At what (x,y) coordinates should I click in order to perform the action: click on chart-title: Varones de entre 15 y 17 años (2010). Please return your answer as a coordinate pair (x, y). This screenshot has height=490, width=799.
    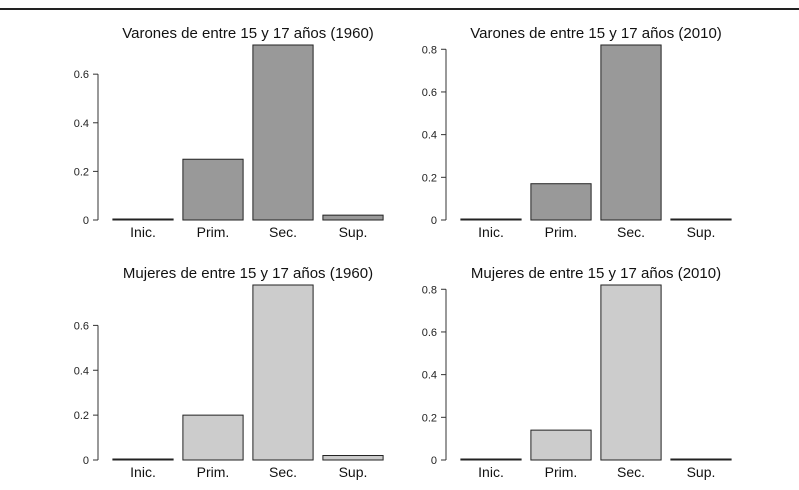
    Looking at the image, I should click on (596, 33).